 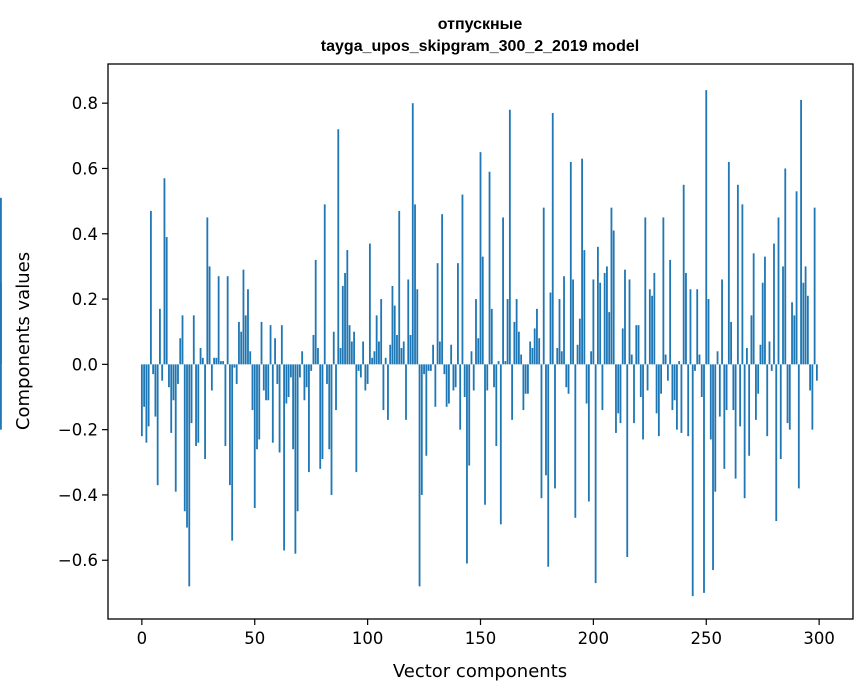 What do you see at coordinates (23, 341) in the screenshot?
I see `y-axis-label: Components values` at bounding box center [23, 341].